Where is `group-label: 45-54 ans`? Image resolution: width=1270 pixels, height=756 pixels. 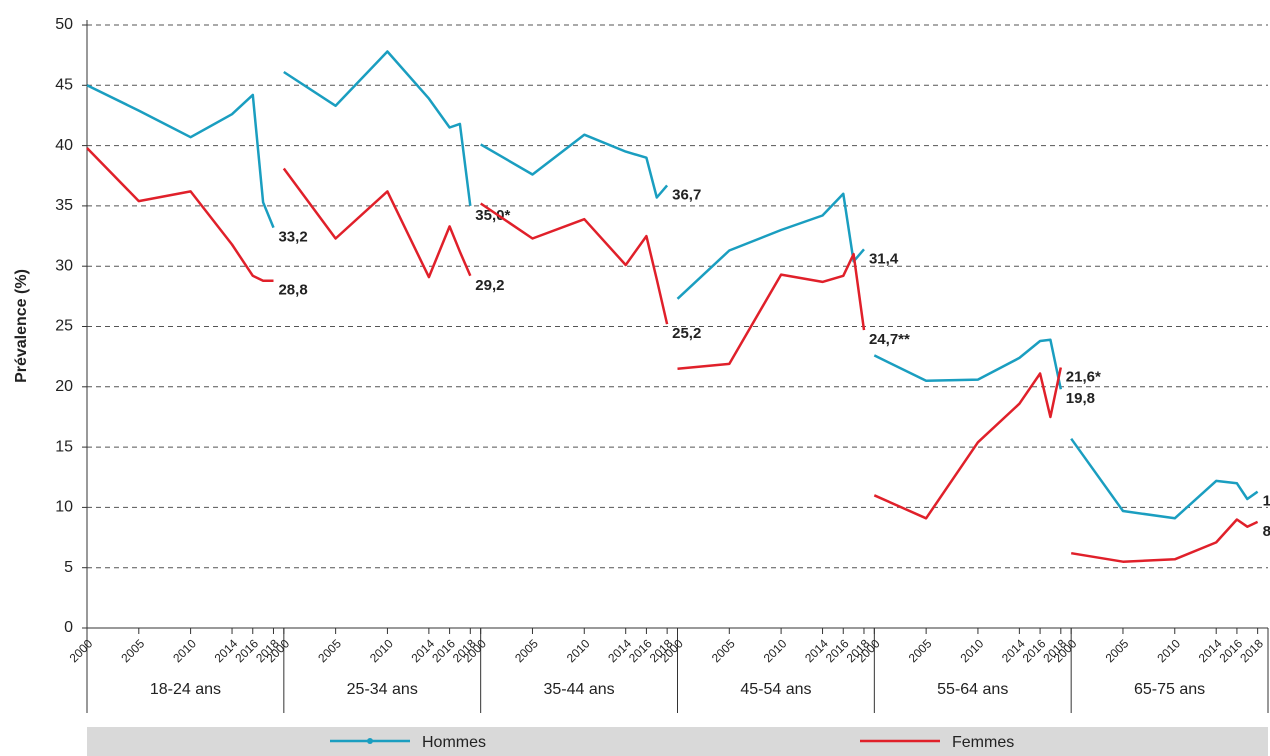
group-label: 45-54 ans is located at coordinates (775, 689).